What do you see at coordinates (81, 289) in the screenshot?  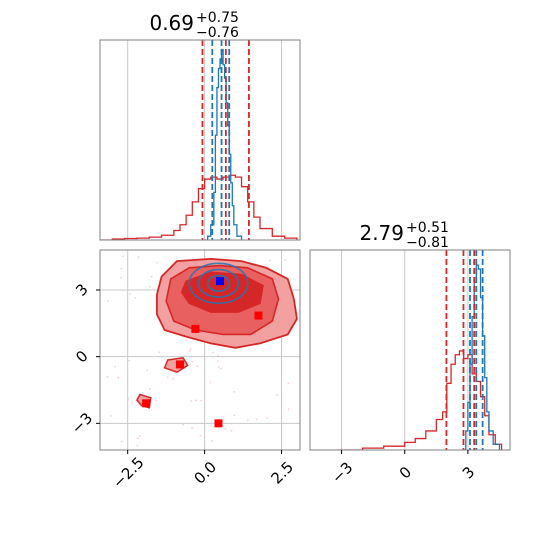 I see `bottom-left-ytick-label-2: 3` at bounding box center [81, 289].